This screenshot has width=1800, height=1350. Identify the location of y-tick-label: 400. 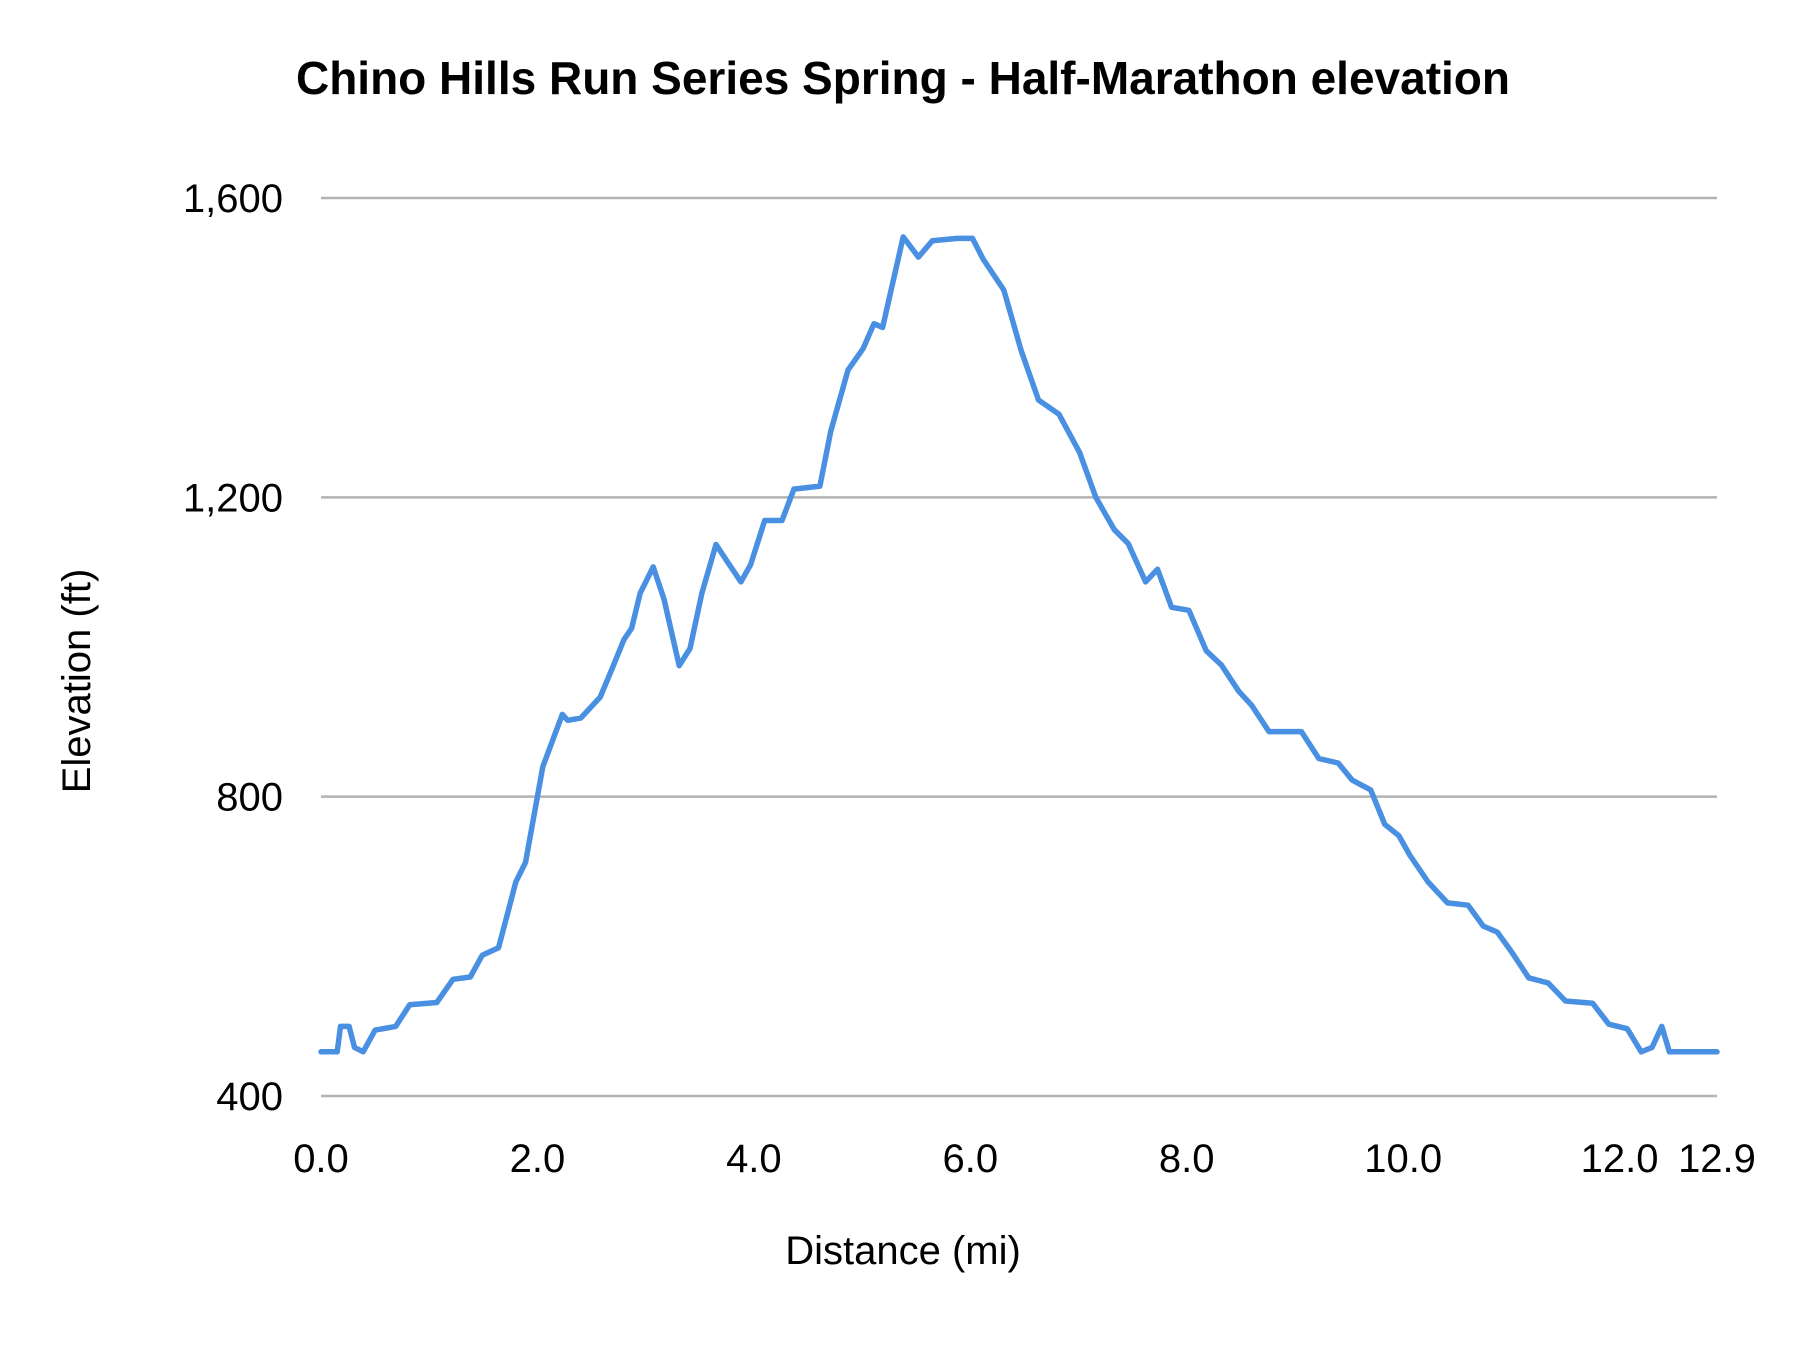
(249, 1097).